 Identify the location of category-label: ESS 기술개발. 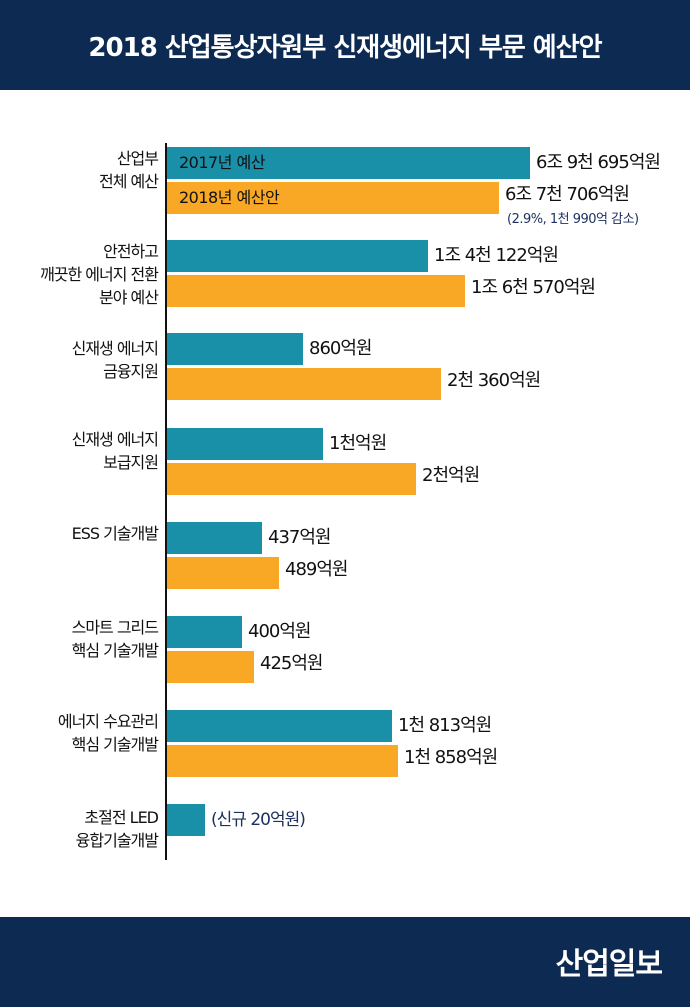
(115, 533).